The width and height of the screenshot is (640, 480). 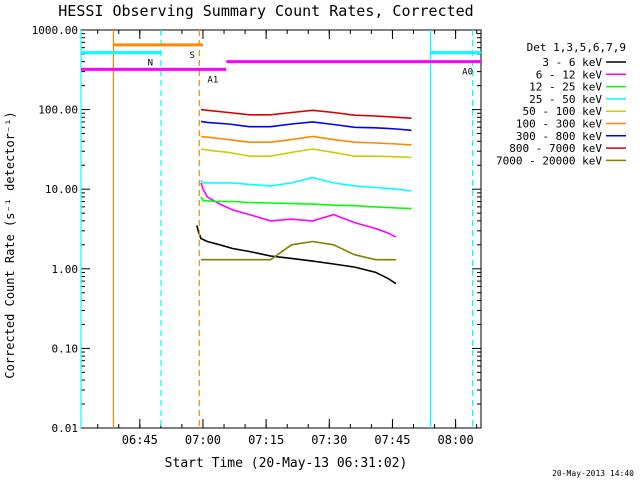 What do you see at coordinates (65, 269) in the screenshot?
I see `y-tick-label: 1.00` at bounding box center [65, 269].